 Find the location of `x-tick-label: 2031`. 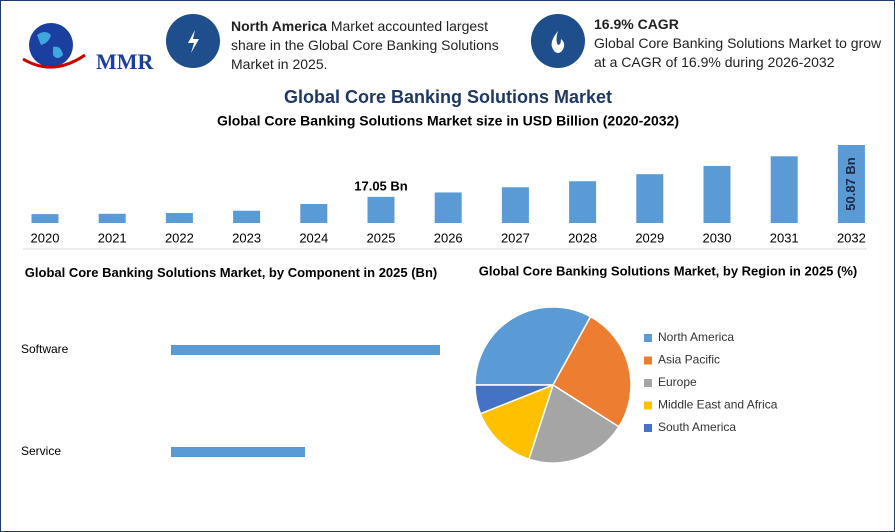

x-tick-label: 2031 is located at coordinates (784, 237).